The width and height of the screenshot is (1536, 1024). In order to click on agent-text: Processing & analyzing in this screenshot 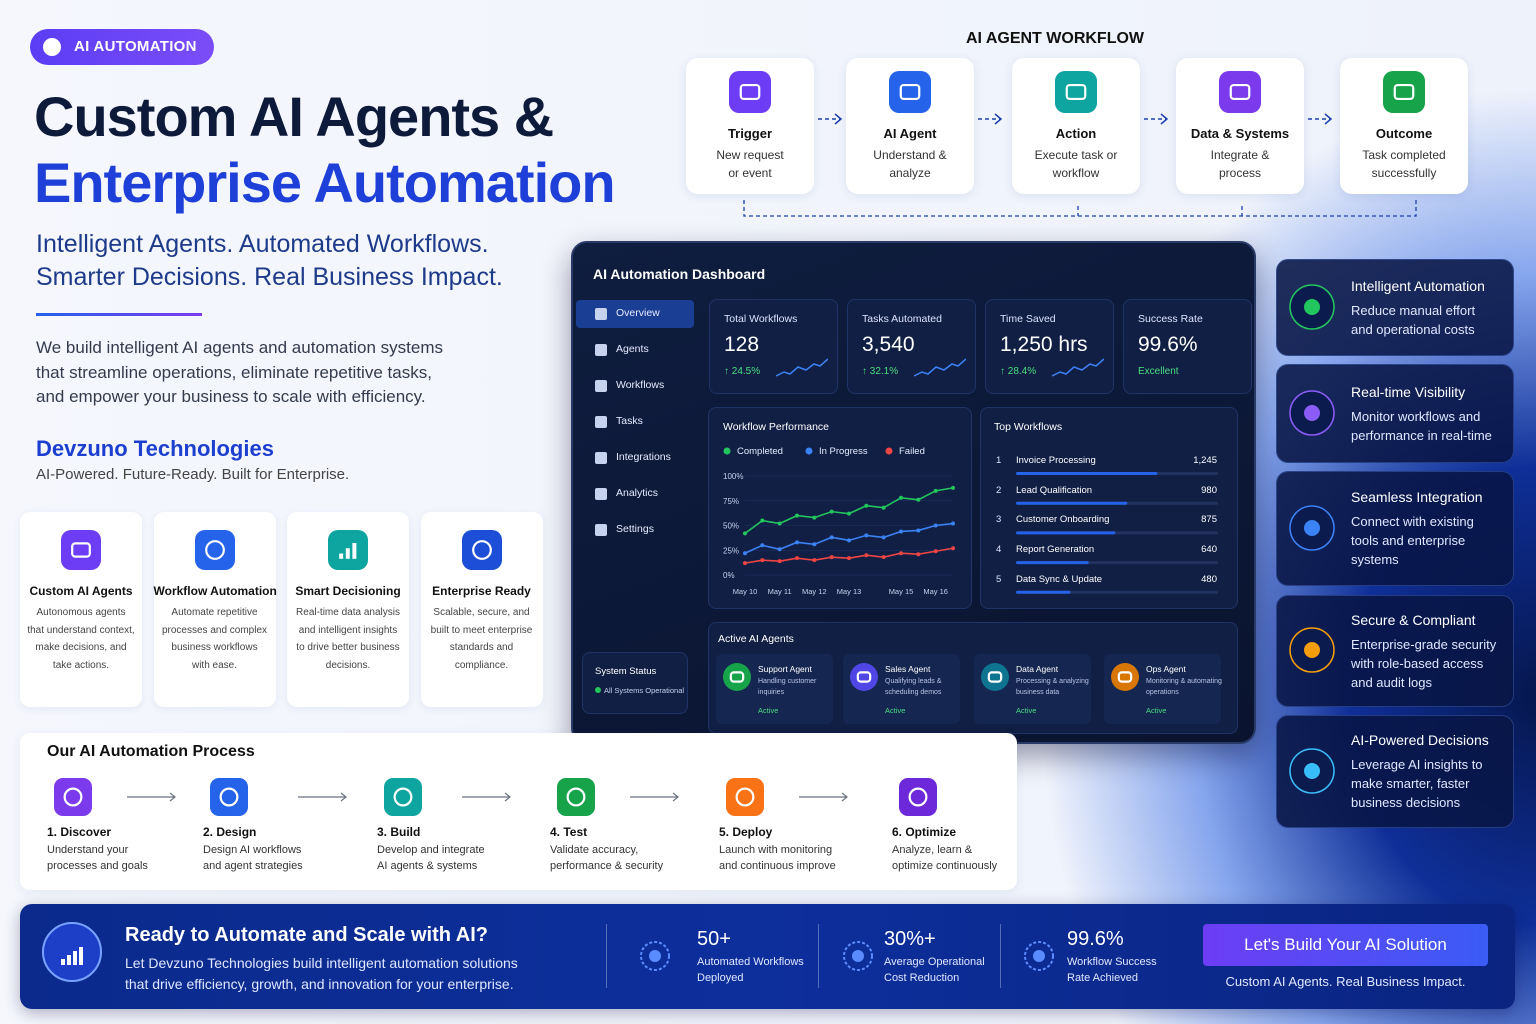, I will do `click(1052, 681)`.